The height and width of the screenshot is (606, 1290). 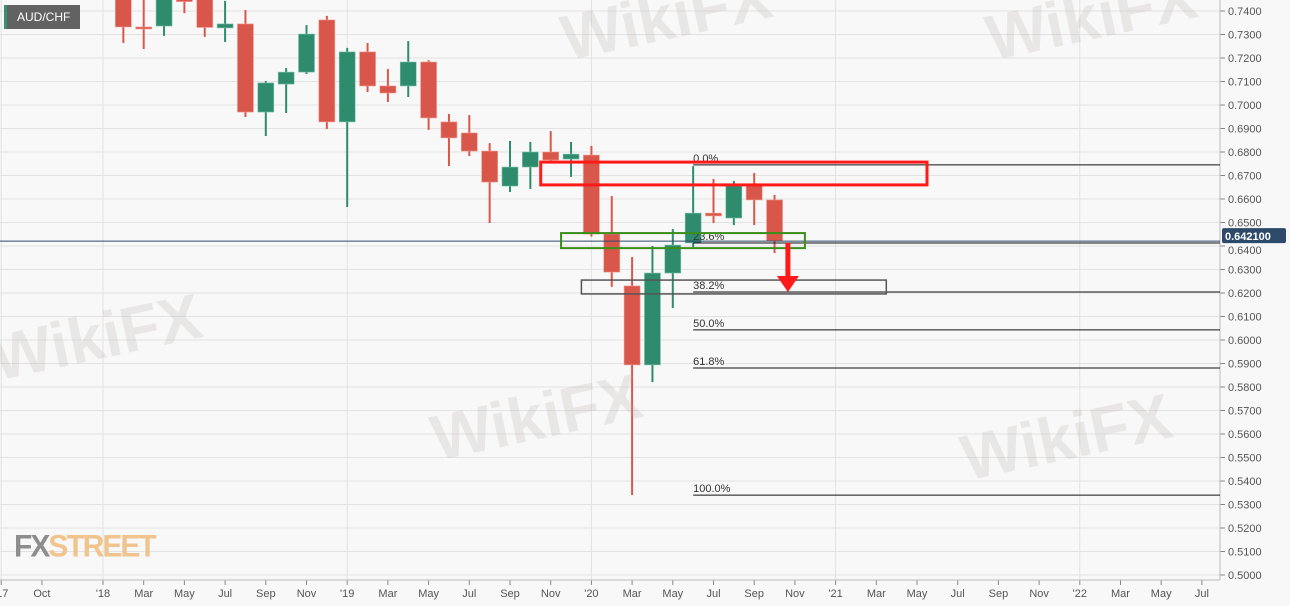 What do you see at coordinates (1245, 388) in the screenshot?
I see `y-tick-label: 0.5800` at bounding box center [1245, 388].